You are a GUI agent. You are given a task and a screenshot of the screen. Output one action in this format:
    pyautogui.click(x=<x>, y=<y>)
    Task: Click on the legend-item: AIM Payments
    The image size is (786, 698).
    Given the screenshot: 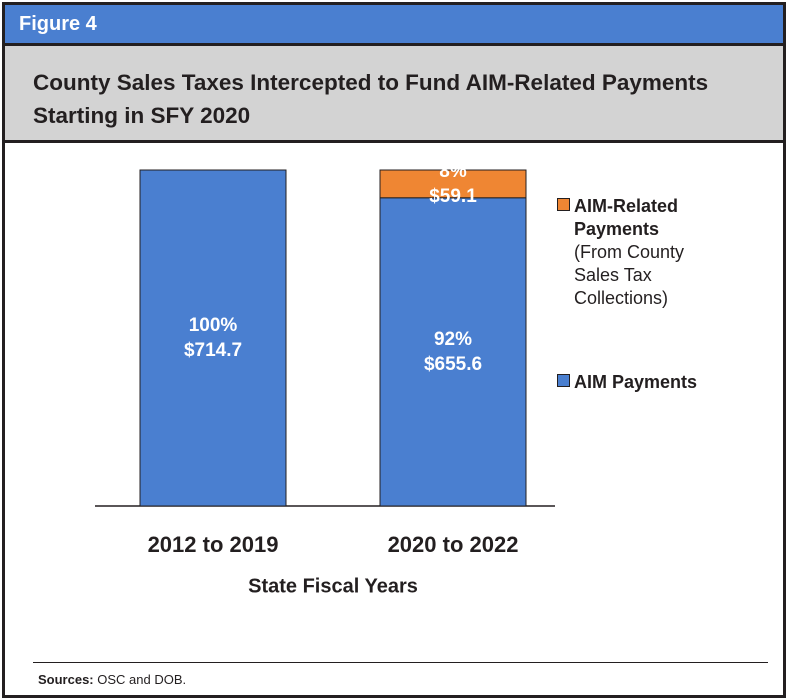 What is the action you would take?
    pyautogui.click(x=647, y=382)
    